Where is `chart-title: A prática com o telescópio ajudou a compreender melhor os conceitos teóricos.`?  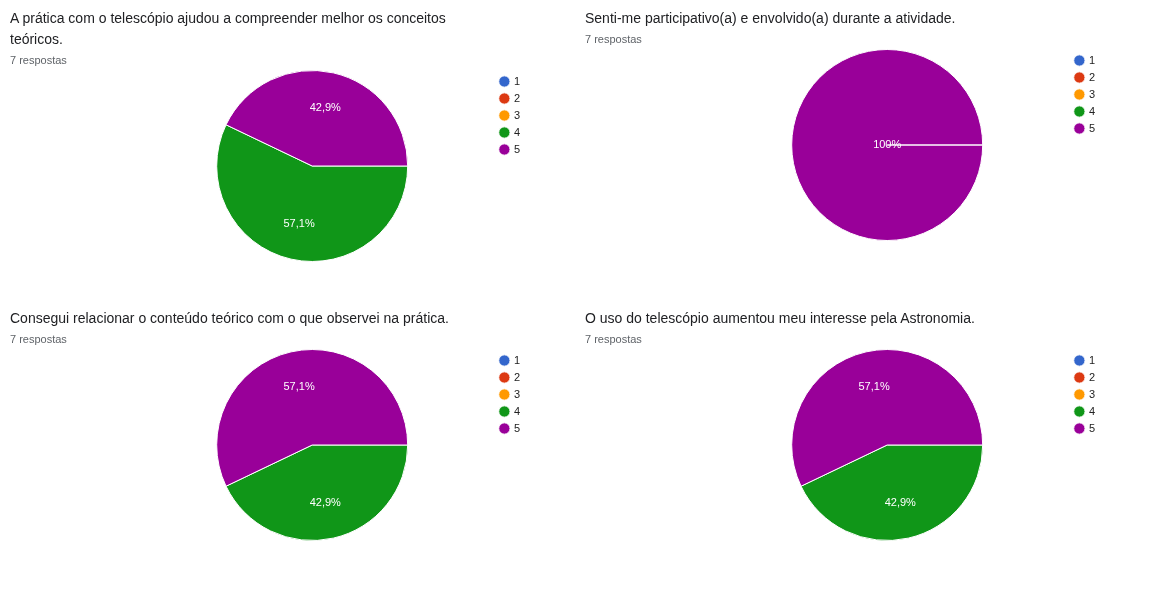 chart-title: A prática com o telescópio ajudou a compreender melhor os conceitos teóricos. is located at coordinates (228, 29).